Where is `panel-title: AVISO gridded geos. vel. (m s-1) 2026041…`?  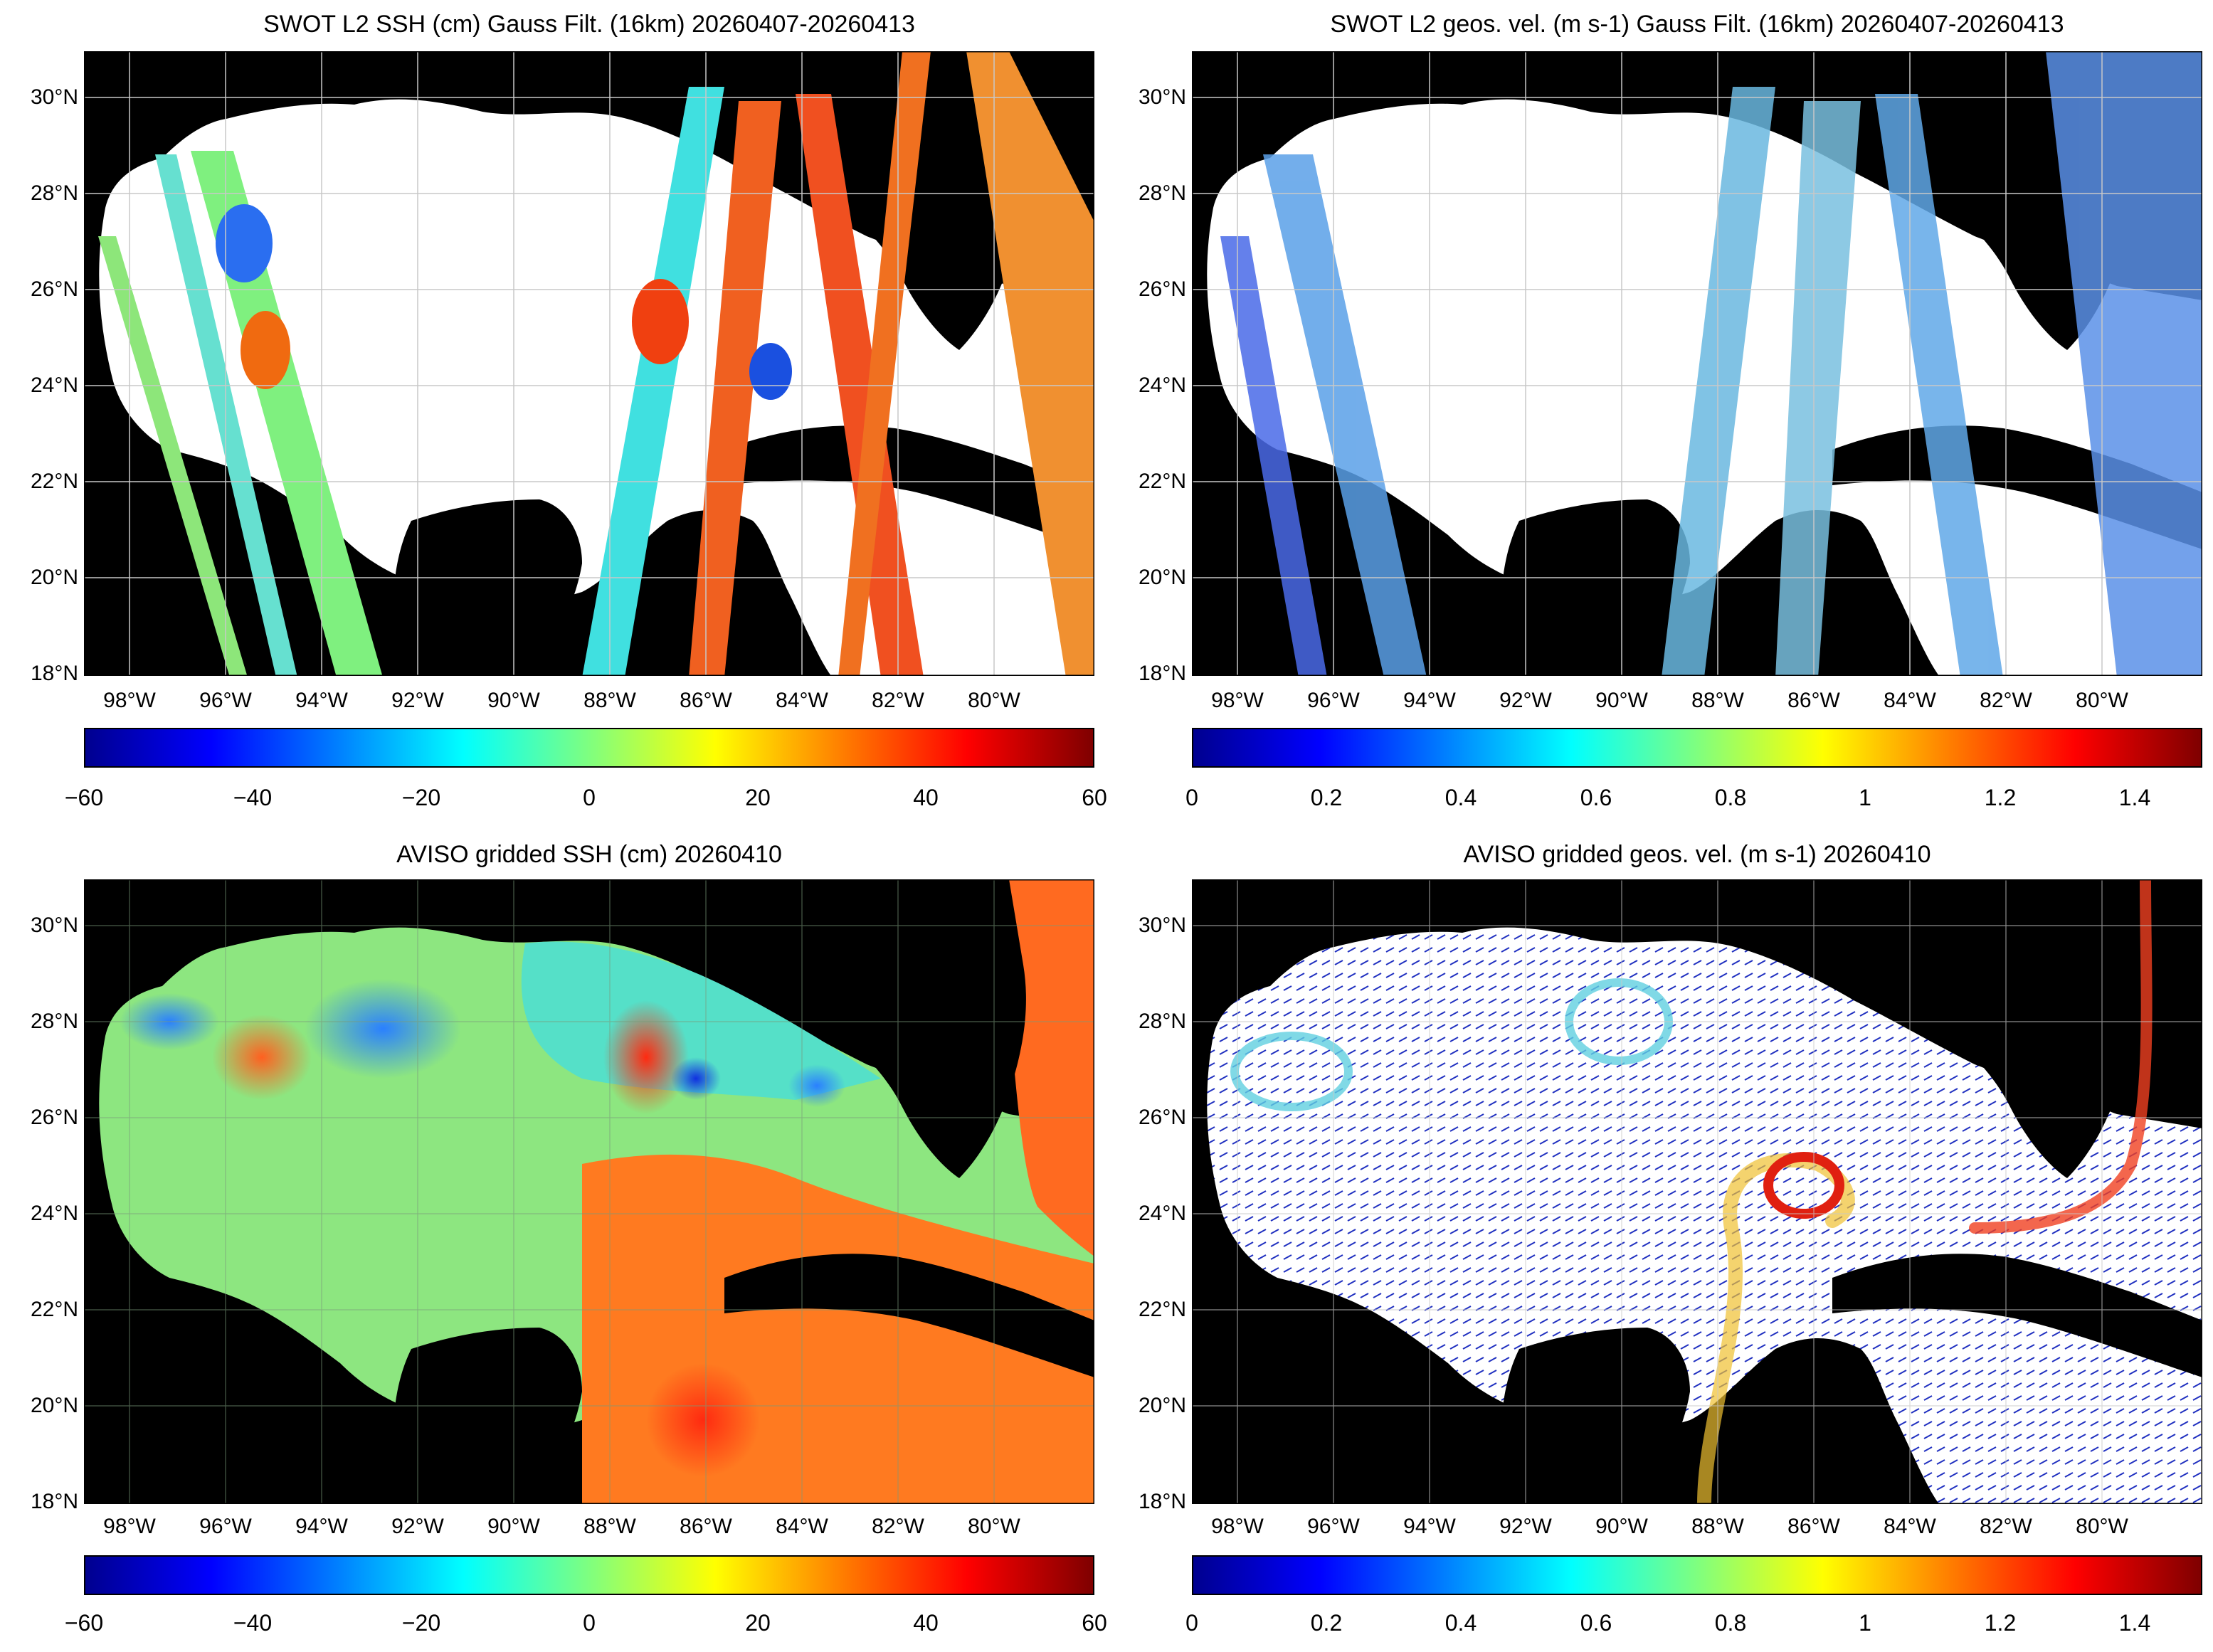 panel-title: AVISO gridded geos. vel. (m s-1) 2026041… is located at coordinates (1697, 854).